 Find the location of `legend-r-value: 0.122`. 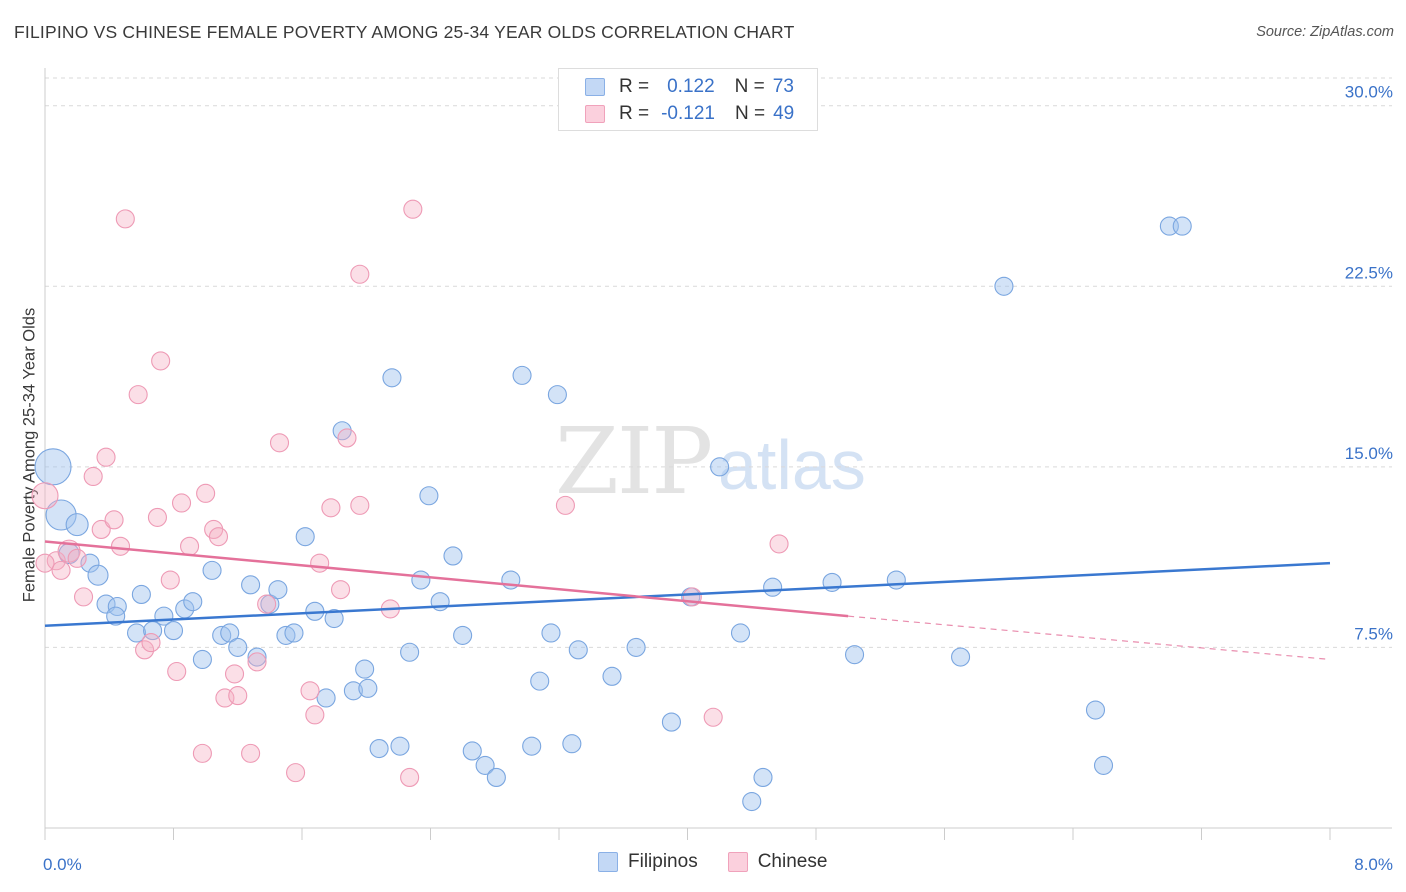

legend-r-value: 0.122 is located at coordinates (691, 86).